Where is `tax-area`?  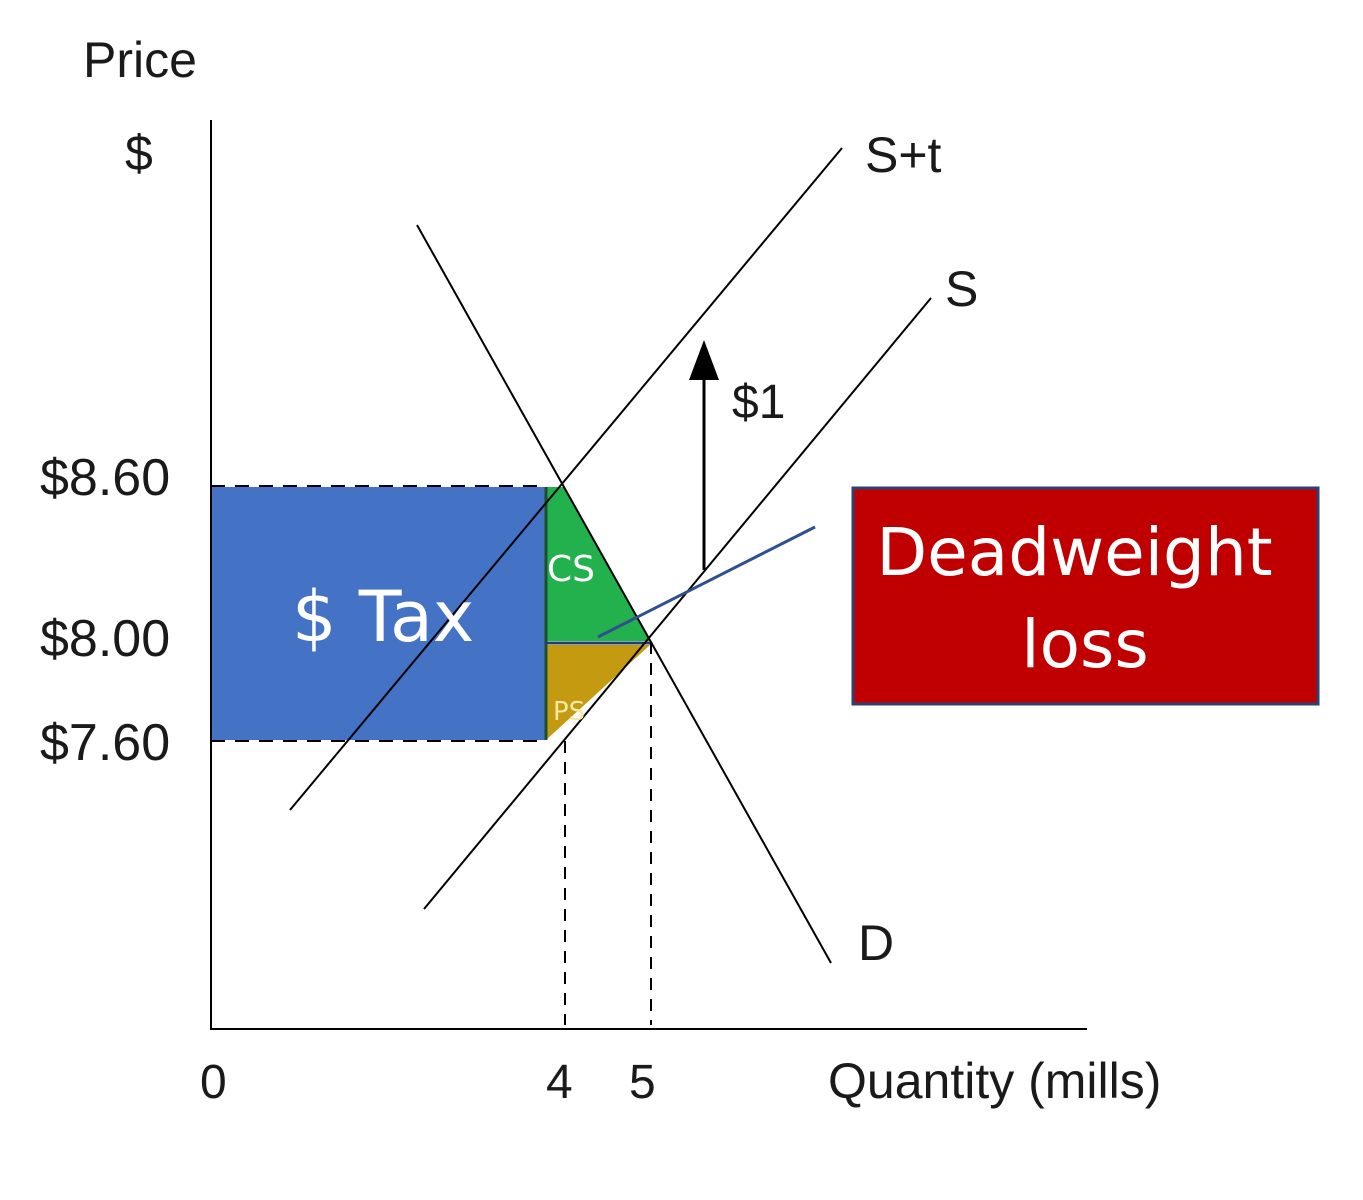
tax-area is located at coordinates (378, 613).